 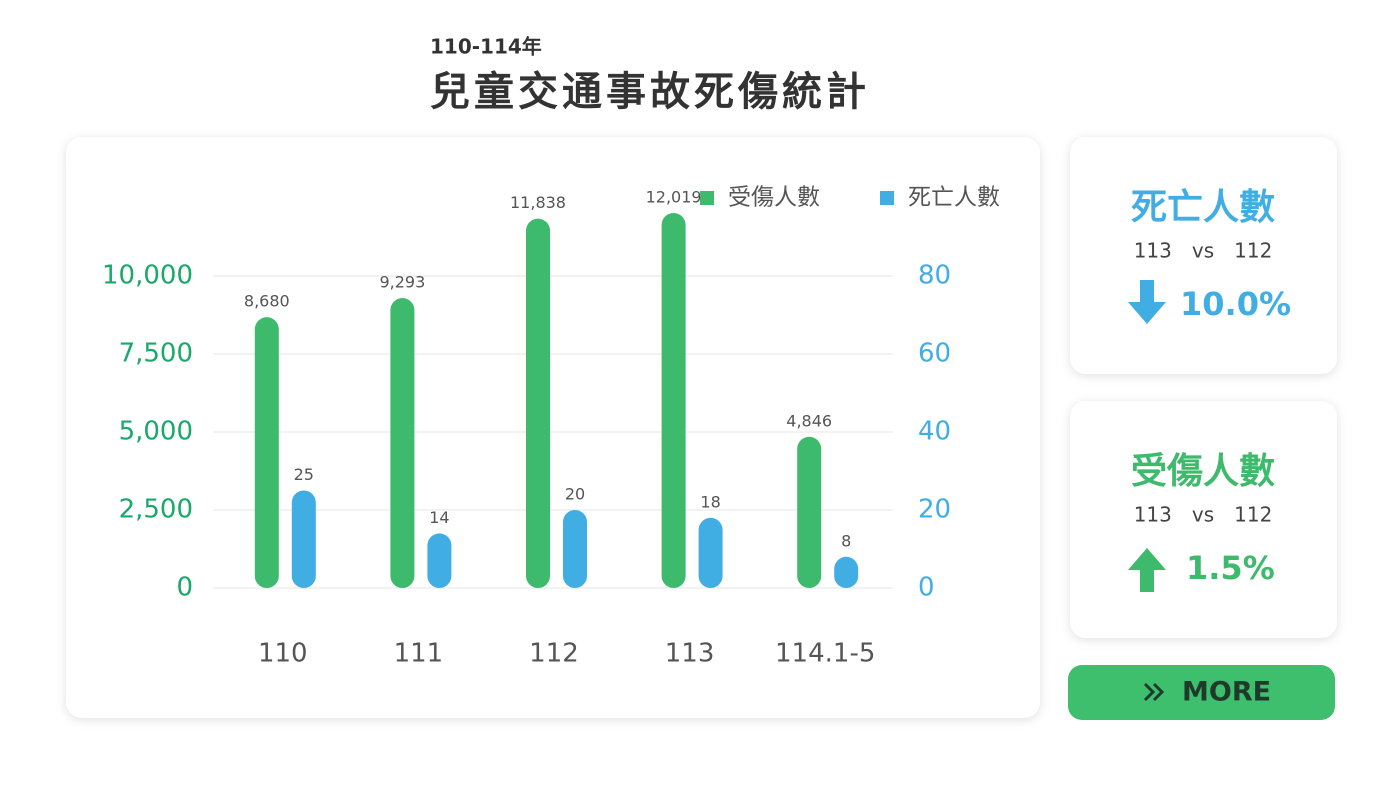 I want to click on subtitle: 110-114年, so click(x=486, y=47).